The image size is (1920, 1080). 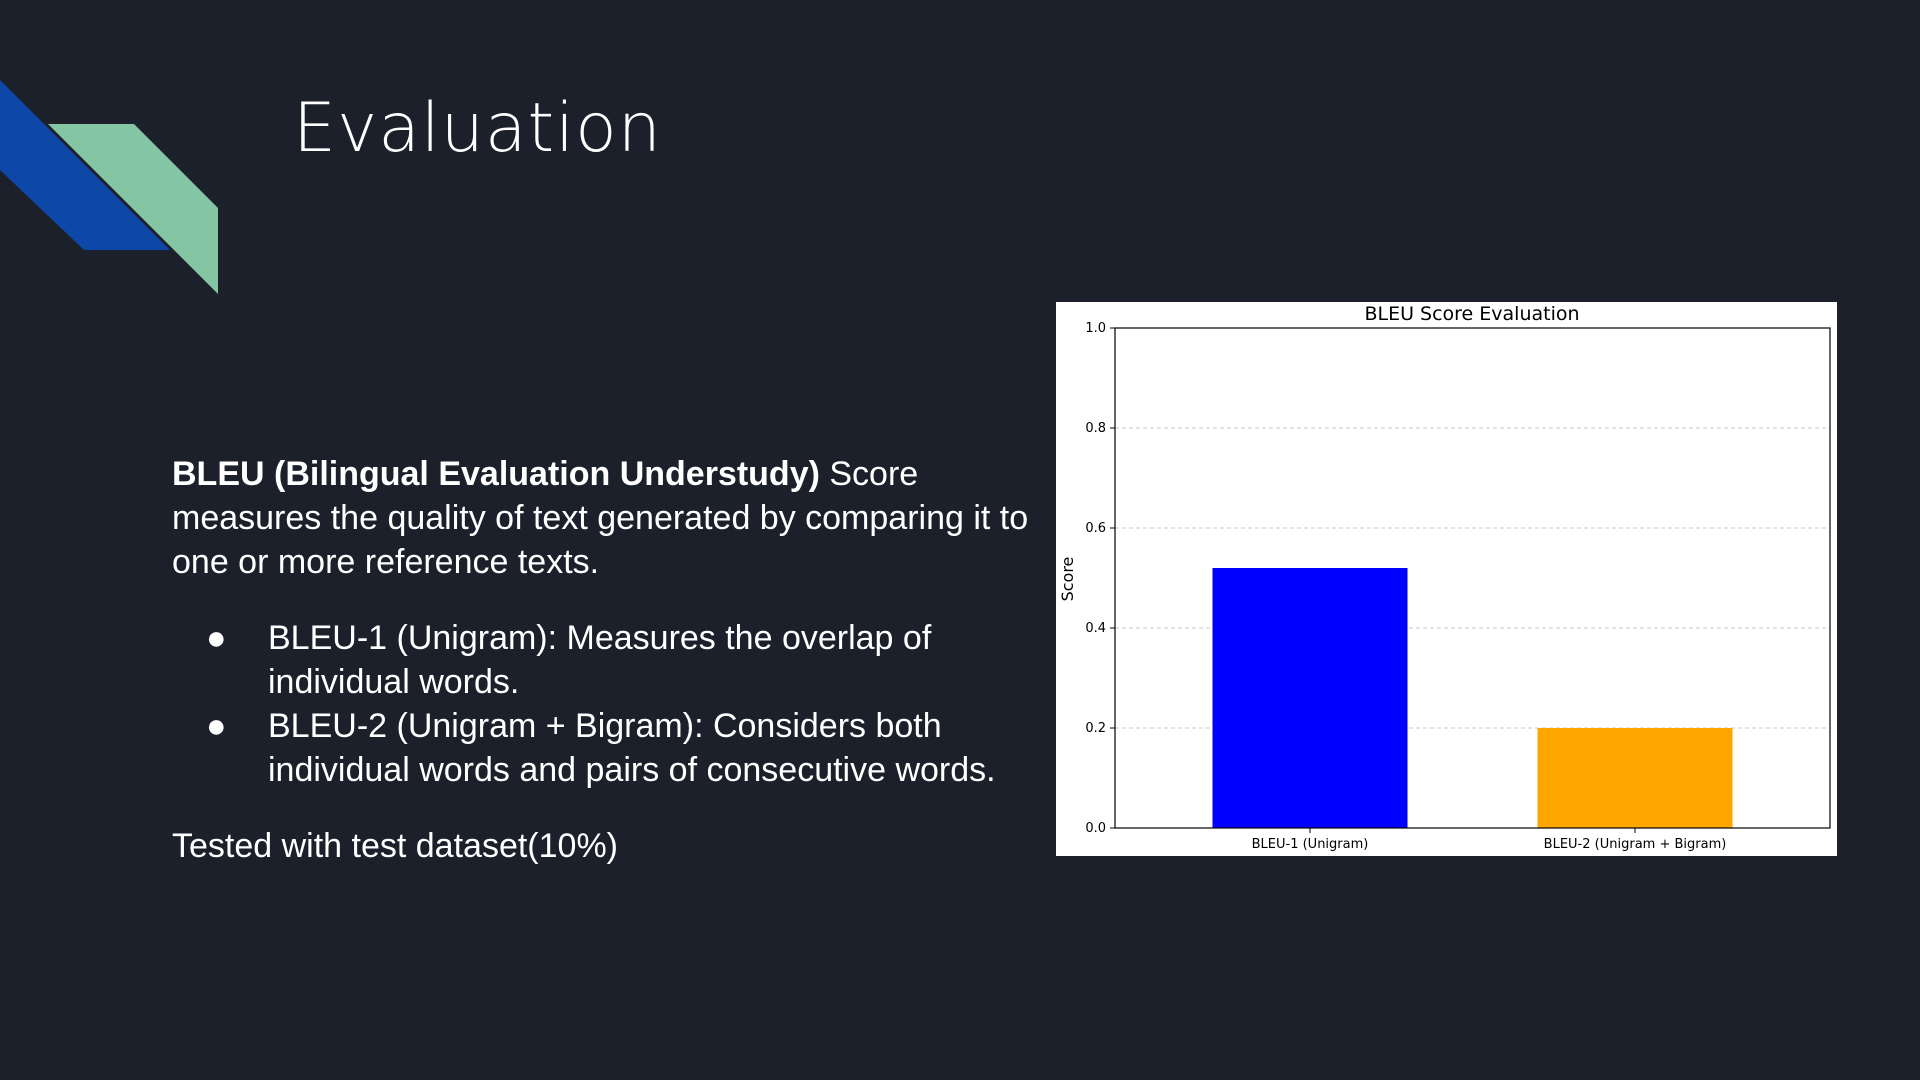 What do you see at coordinates (1095, 828) in the screenshot?
I see `y-tick-label: 0.0` at bounding box center [1095, 828].